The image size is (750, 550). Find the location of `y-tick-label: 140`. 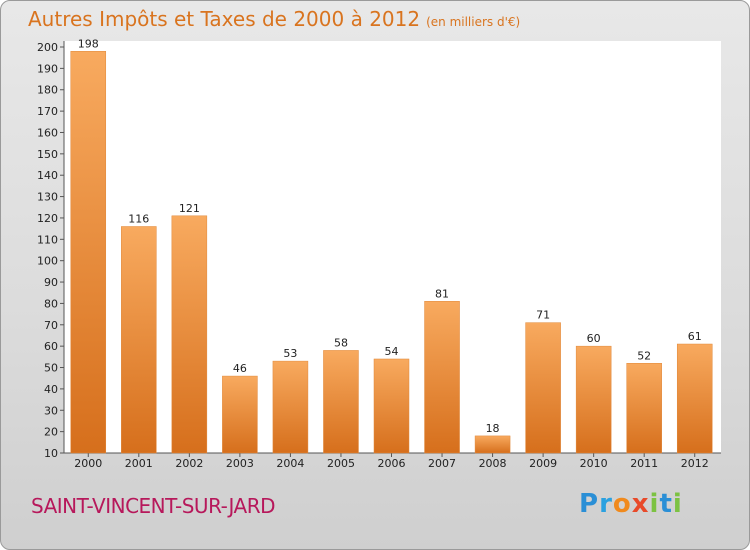

y-tick-label: 140 is located at coordinates (47, 175).